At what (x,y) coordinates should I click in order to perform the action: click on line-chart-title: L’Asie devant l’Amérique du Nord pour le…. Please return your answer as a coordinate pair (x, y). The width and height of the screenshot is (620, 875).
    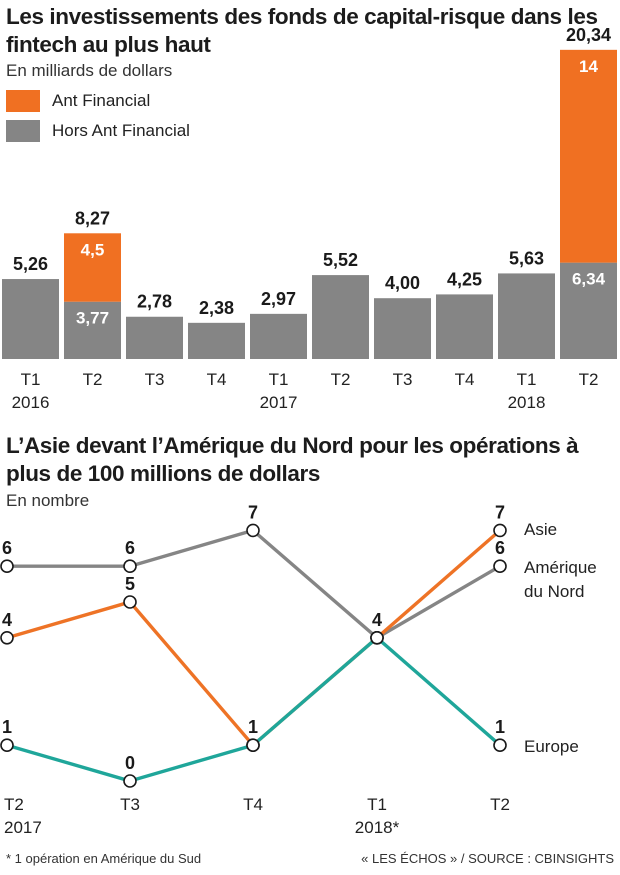
    Looking at the image, I should click on (292, 459).